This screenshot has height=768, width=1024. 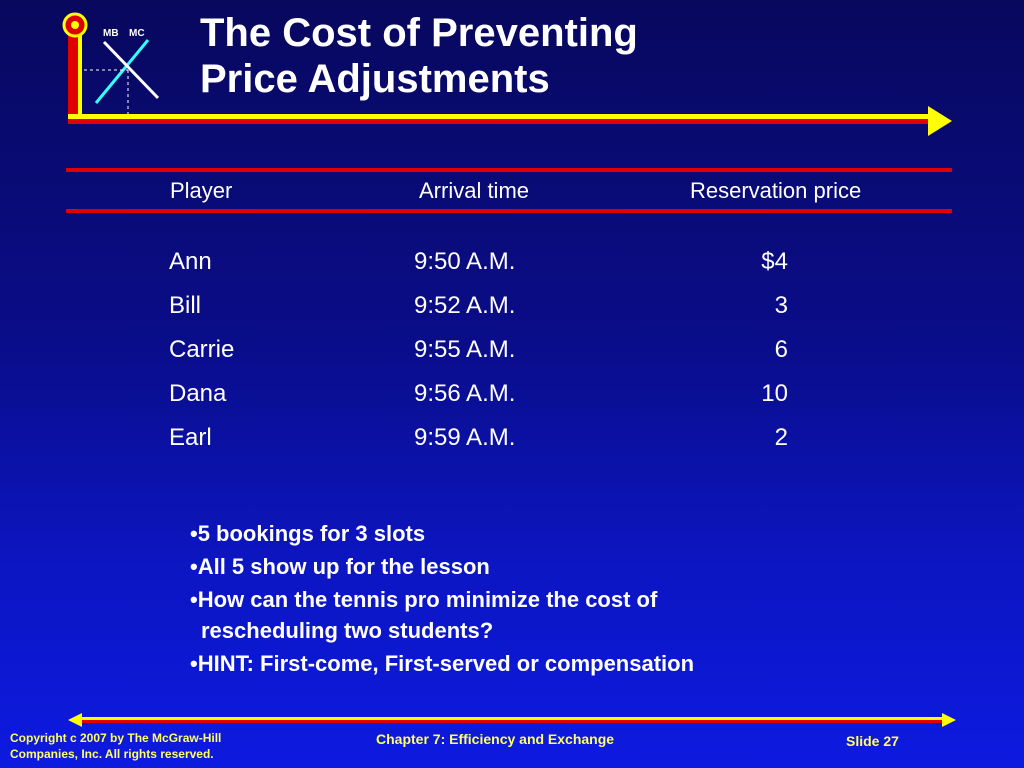 What do you see at coordinates (781, 437) in the screenshot?
I see `cell-price: 2` at bounding box center [781, 437].